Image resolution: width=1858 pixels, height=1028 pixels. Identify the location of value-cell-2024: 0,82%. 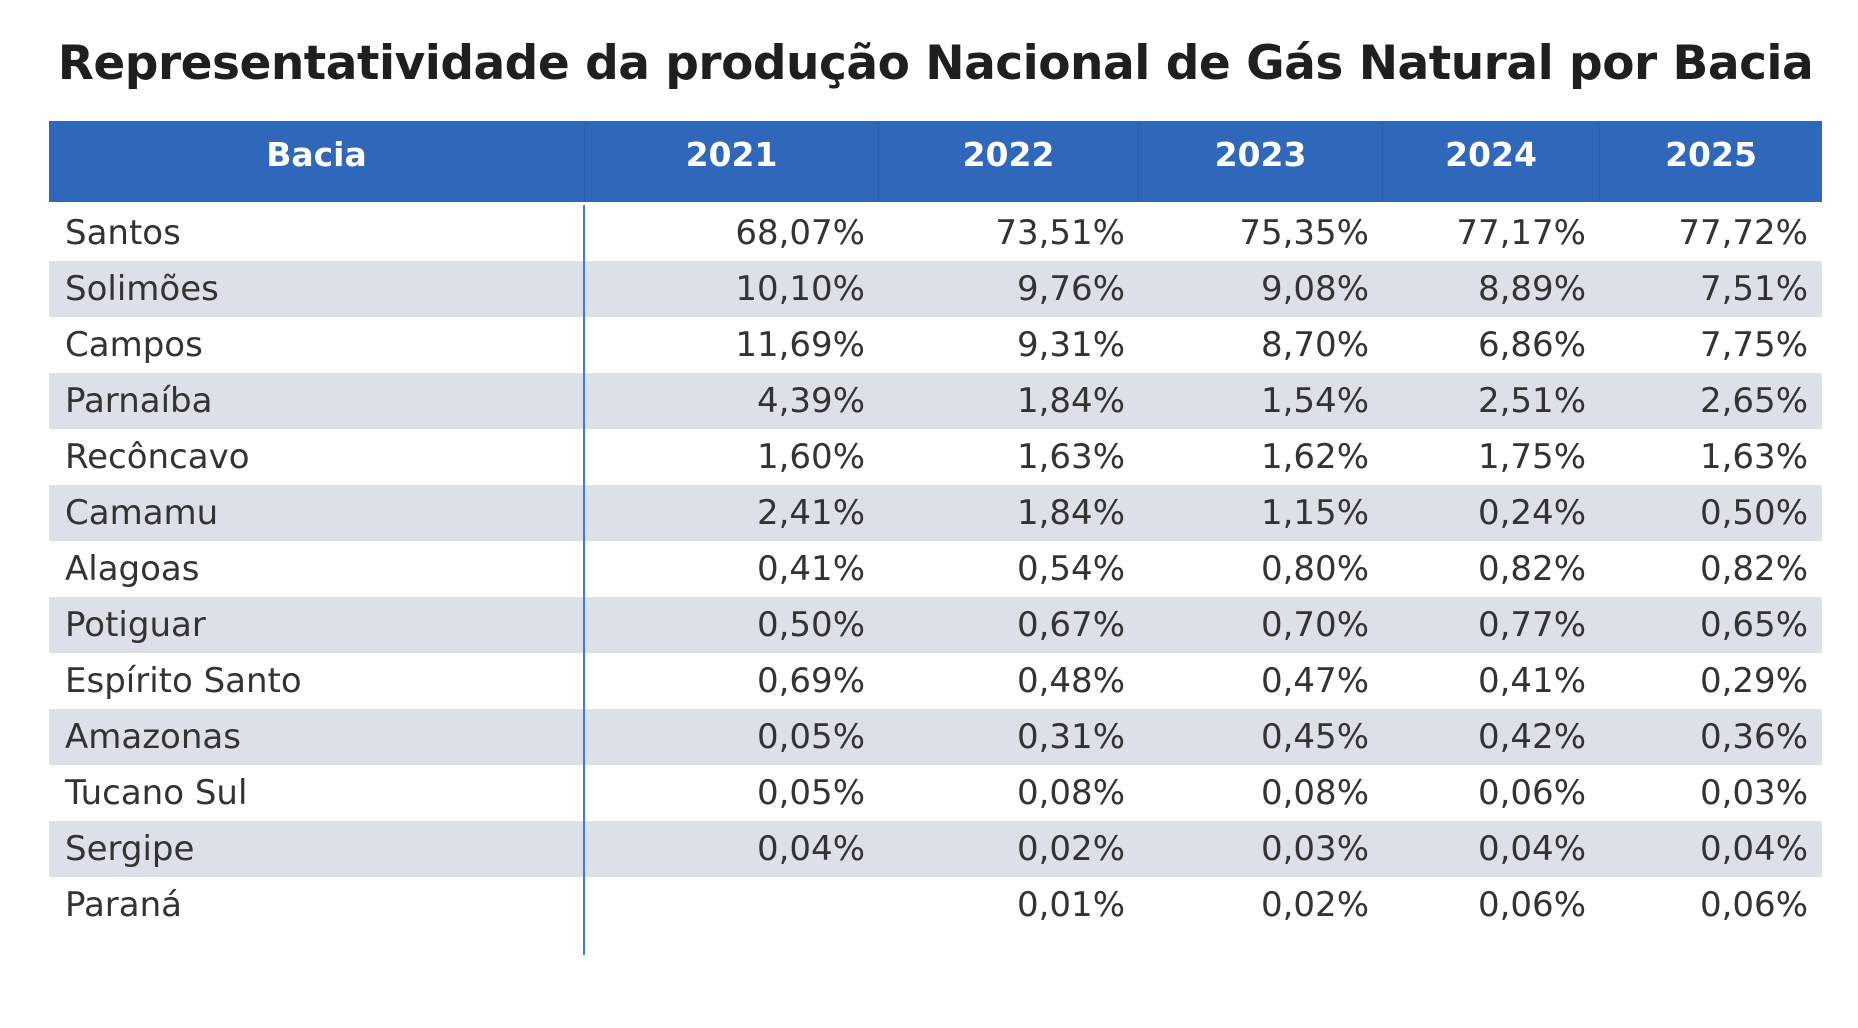
(1531, 569).